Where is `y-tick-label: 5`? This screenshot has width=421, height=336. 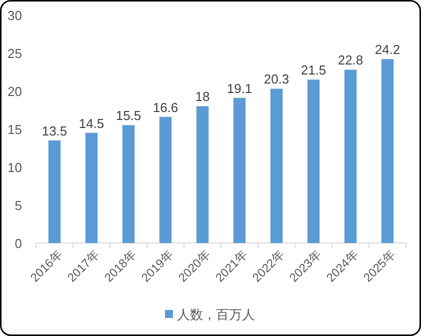
y-tick-label: 5 is located at coordinates (18, 205).